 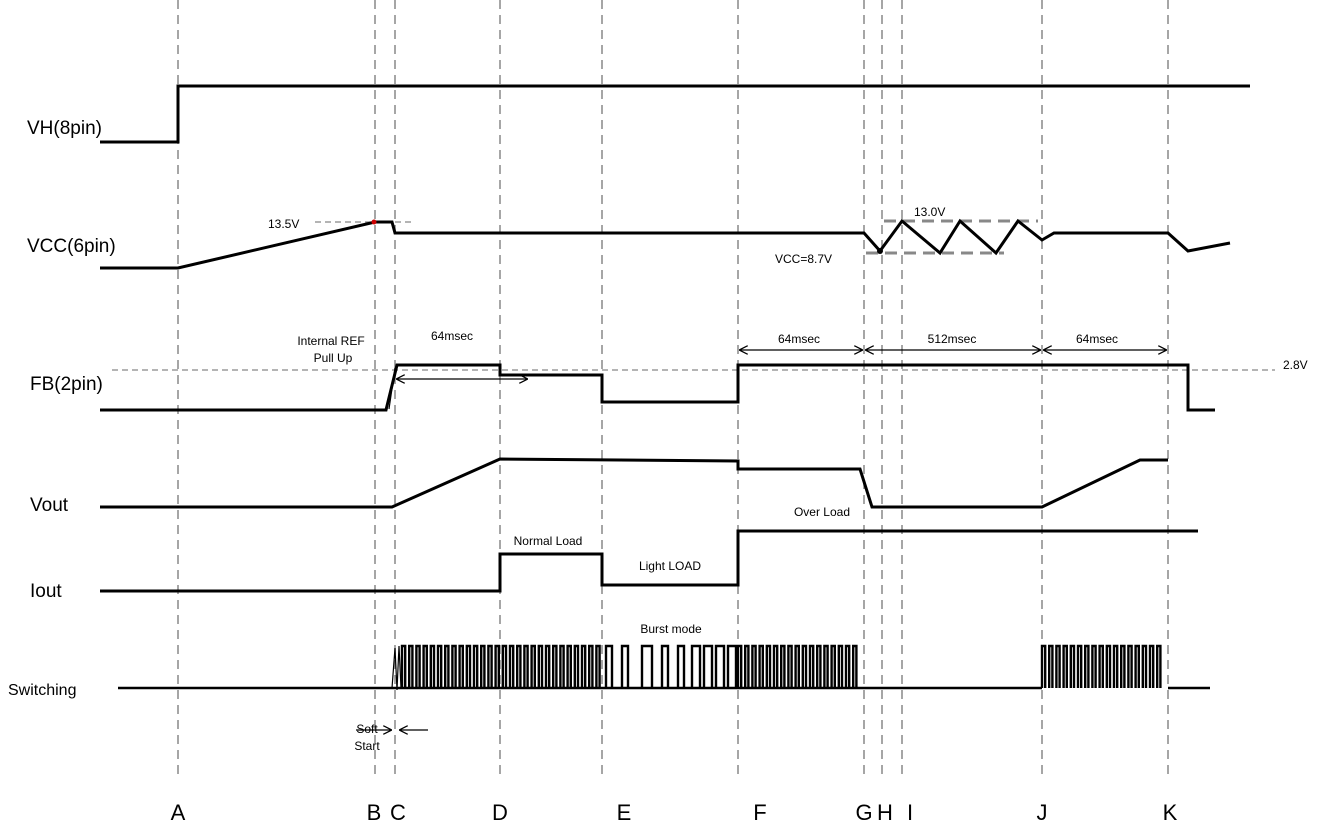 I want to click on note-pull-up: Pull Up, so click(x=333, y=358).